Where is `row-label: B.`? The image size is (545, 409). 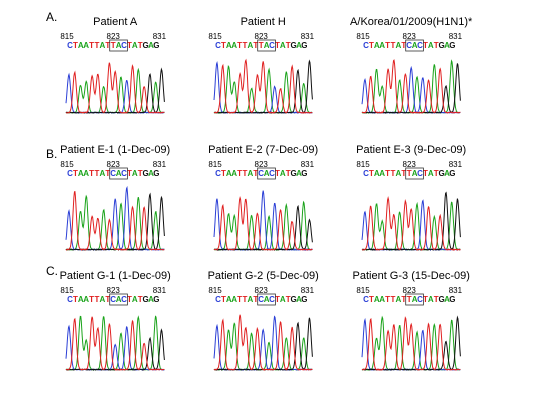
row-label: B. is located at coordinates (51, 154).